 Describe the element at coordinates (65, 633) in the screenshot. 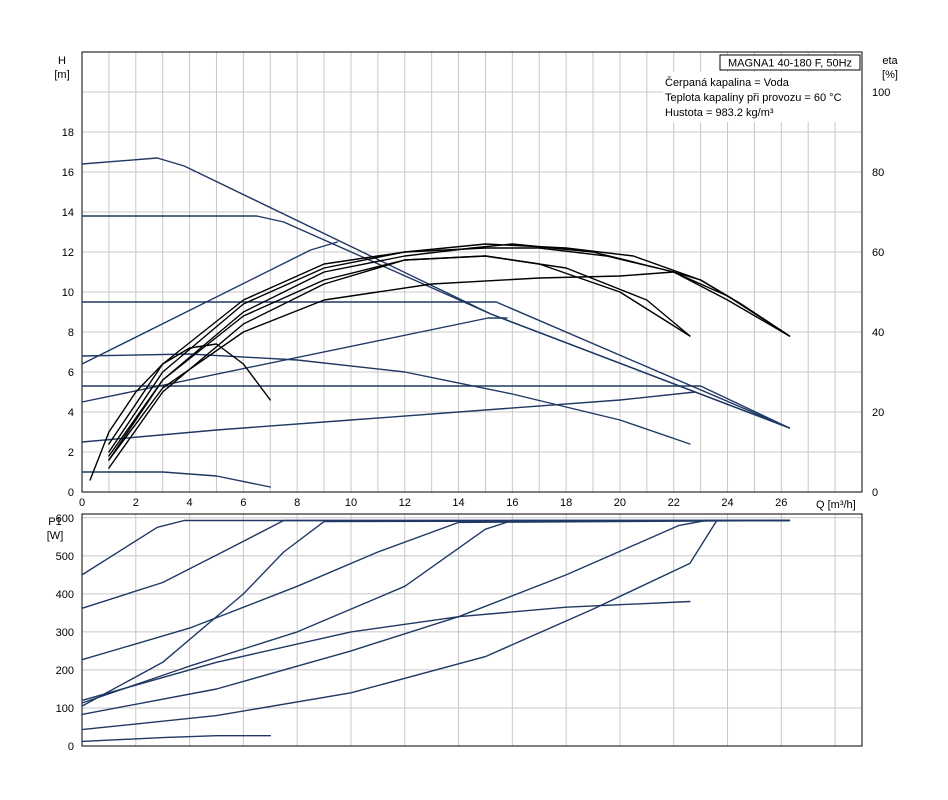

I see `power-tick-label: 300` at that location.